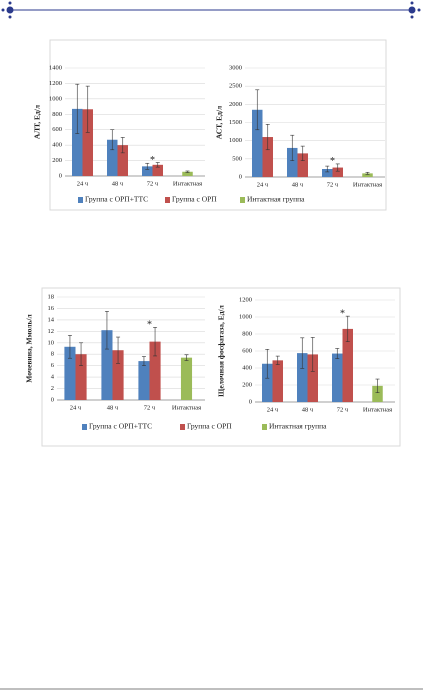  What do you see at coordinates (235, 122) in the screenshot?
I see `y-tick-label: 1500` at bounding box center [235, 122].